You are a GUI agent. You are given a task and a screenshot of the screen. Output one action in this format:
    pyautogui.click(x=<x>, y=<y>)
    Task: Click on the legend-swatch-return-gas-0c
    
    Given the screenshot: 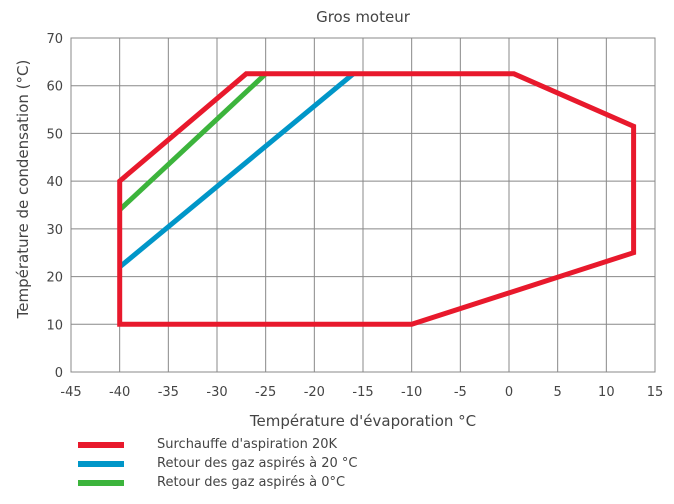 What is the action you would take?
    pyautogui.click(x=101, y=483)
    